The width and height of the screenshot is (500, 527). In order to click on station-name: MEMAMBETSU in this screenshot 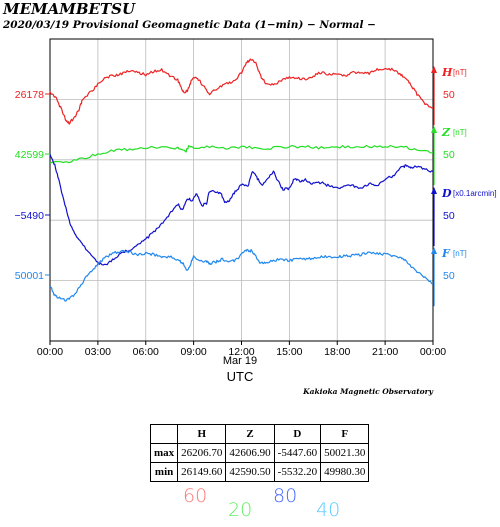, I will do `click(69, 9)`.